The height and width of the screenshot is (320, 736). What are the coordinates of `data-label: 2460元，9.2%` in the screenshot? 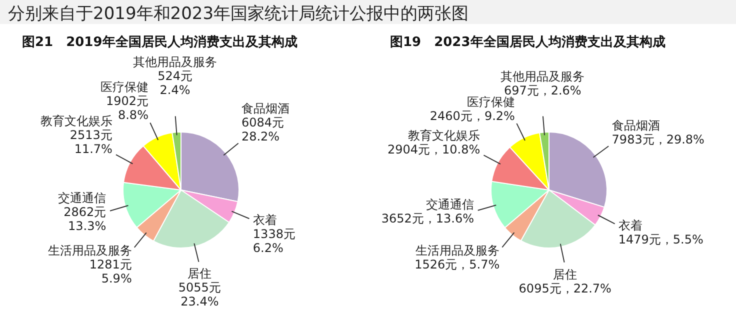 It's located at (472, 115).